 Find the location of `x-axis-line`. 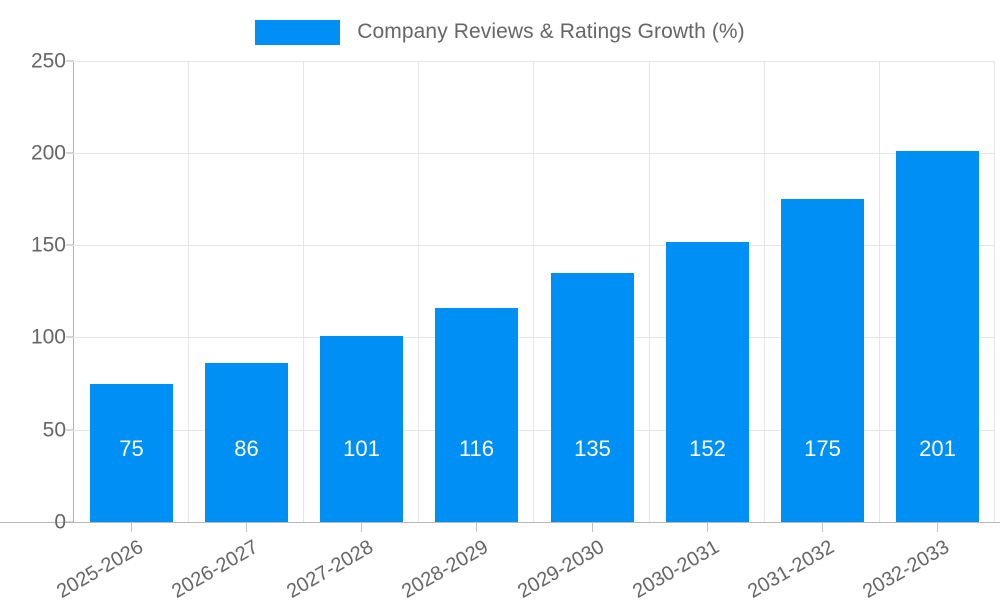

x-axis-line is located at coordinates (500, 522).